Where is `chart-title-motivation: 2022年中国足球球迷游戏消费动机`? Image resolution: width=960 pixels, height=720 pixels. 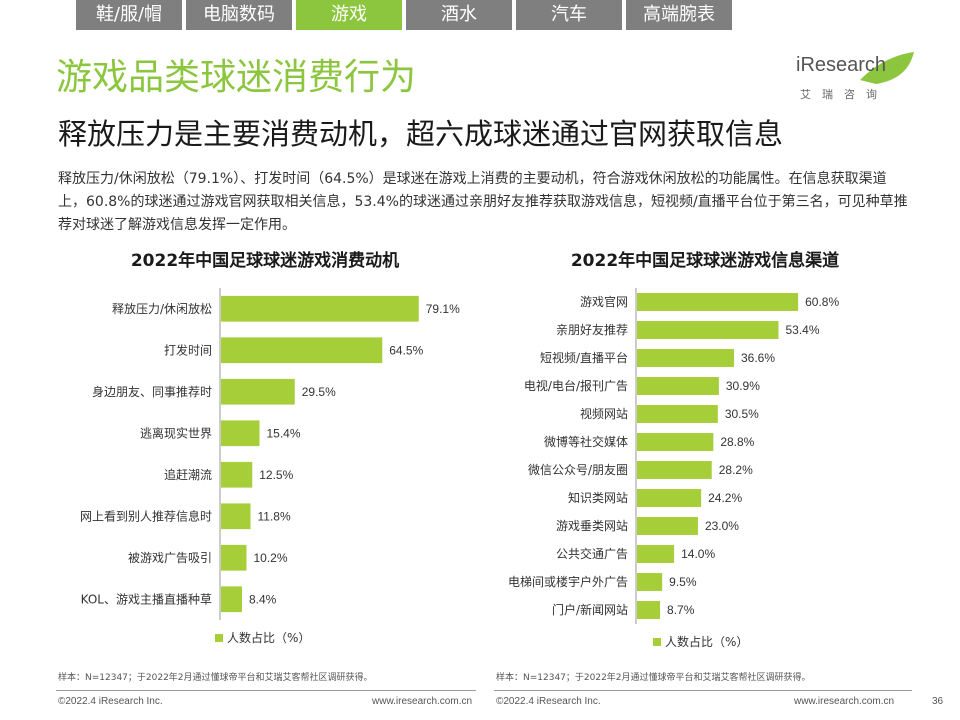 chart-title-motivation: 2022年中国足球球迷游戏消费动机 is located at coordinates (265, 261).